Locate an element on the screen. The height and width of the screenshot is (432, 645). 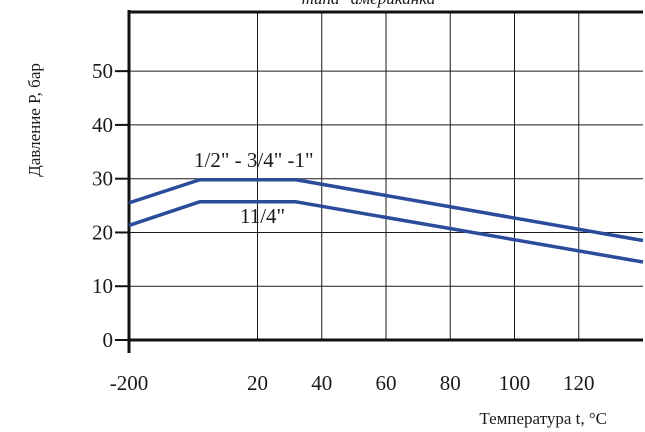
series-label-1: 1/2" - 3/4" -1" is located at coordinates (254, 160).